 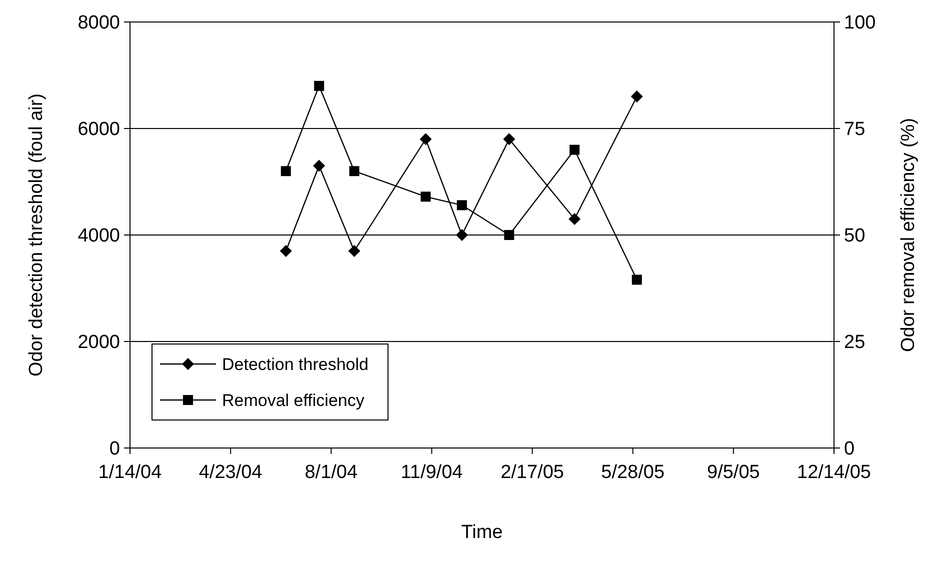 I want to click on legend-label: Detection threshold, so click(x=295, y=364).